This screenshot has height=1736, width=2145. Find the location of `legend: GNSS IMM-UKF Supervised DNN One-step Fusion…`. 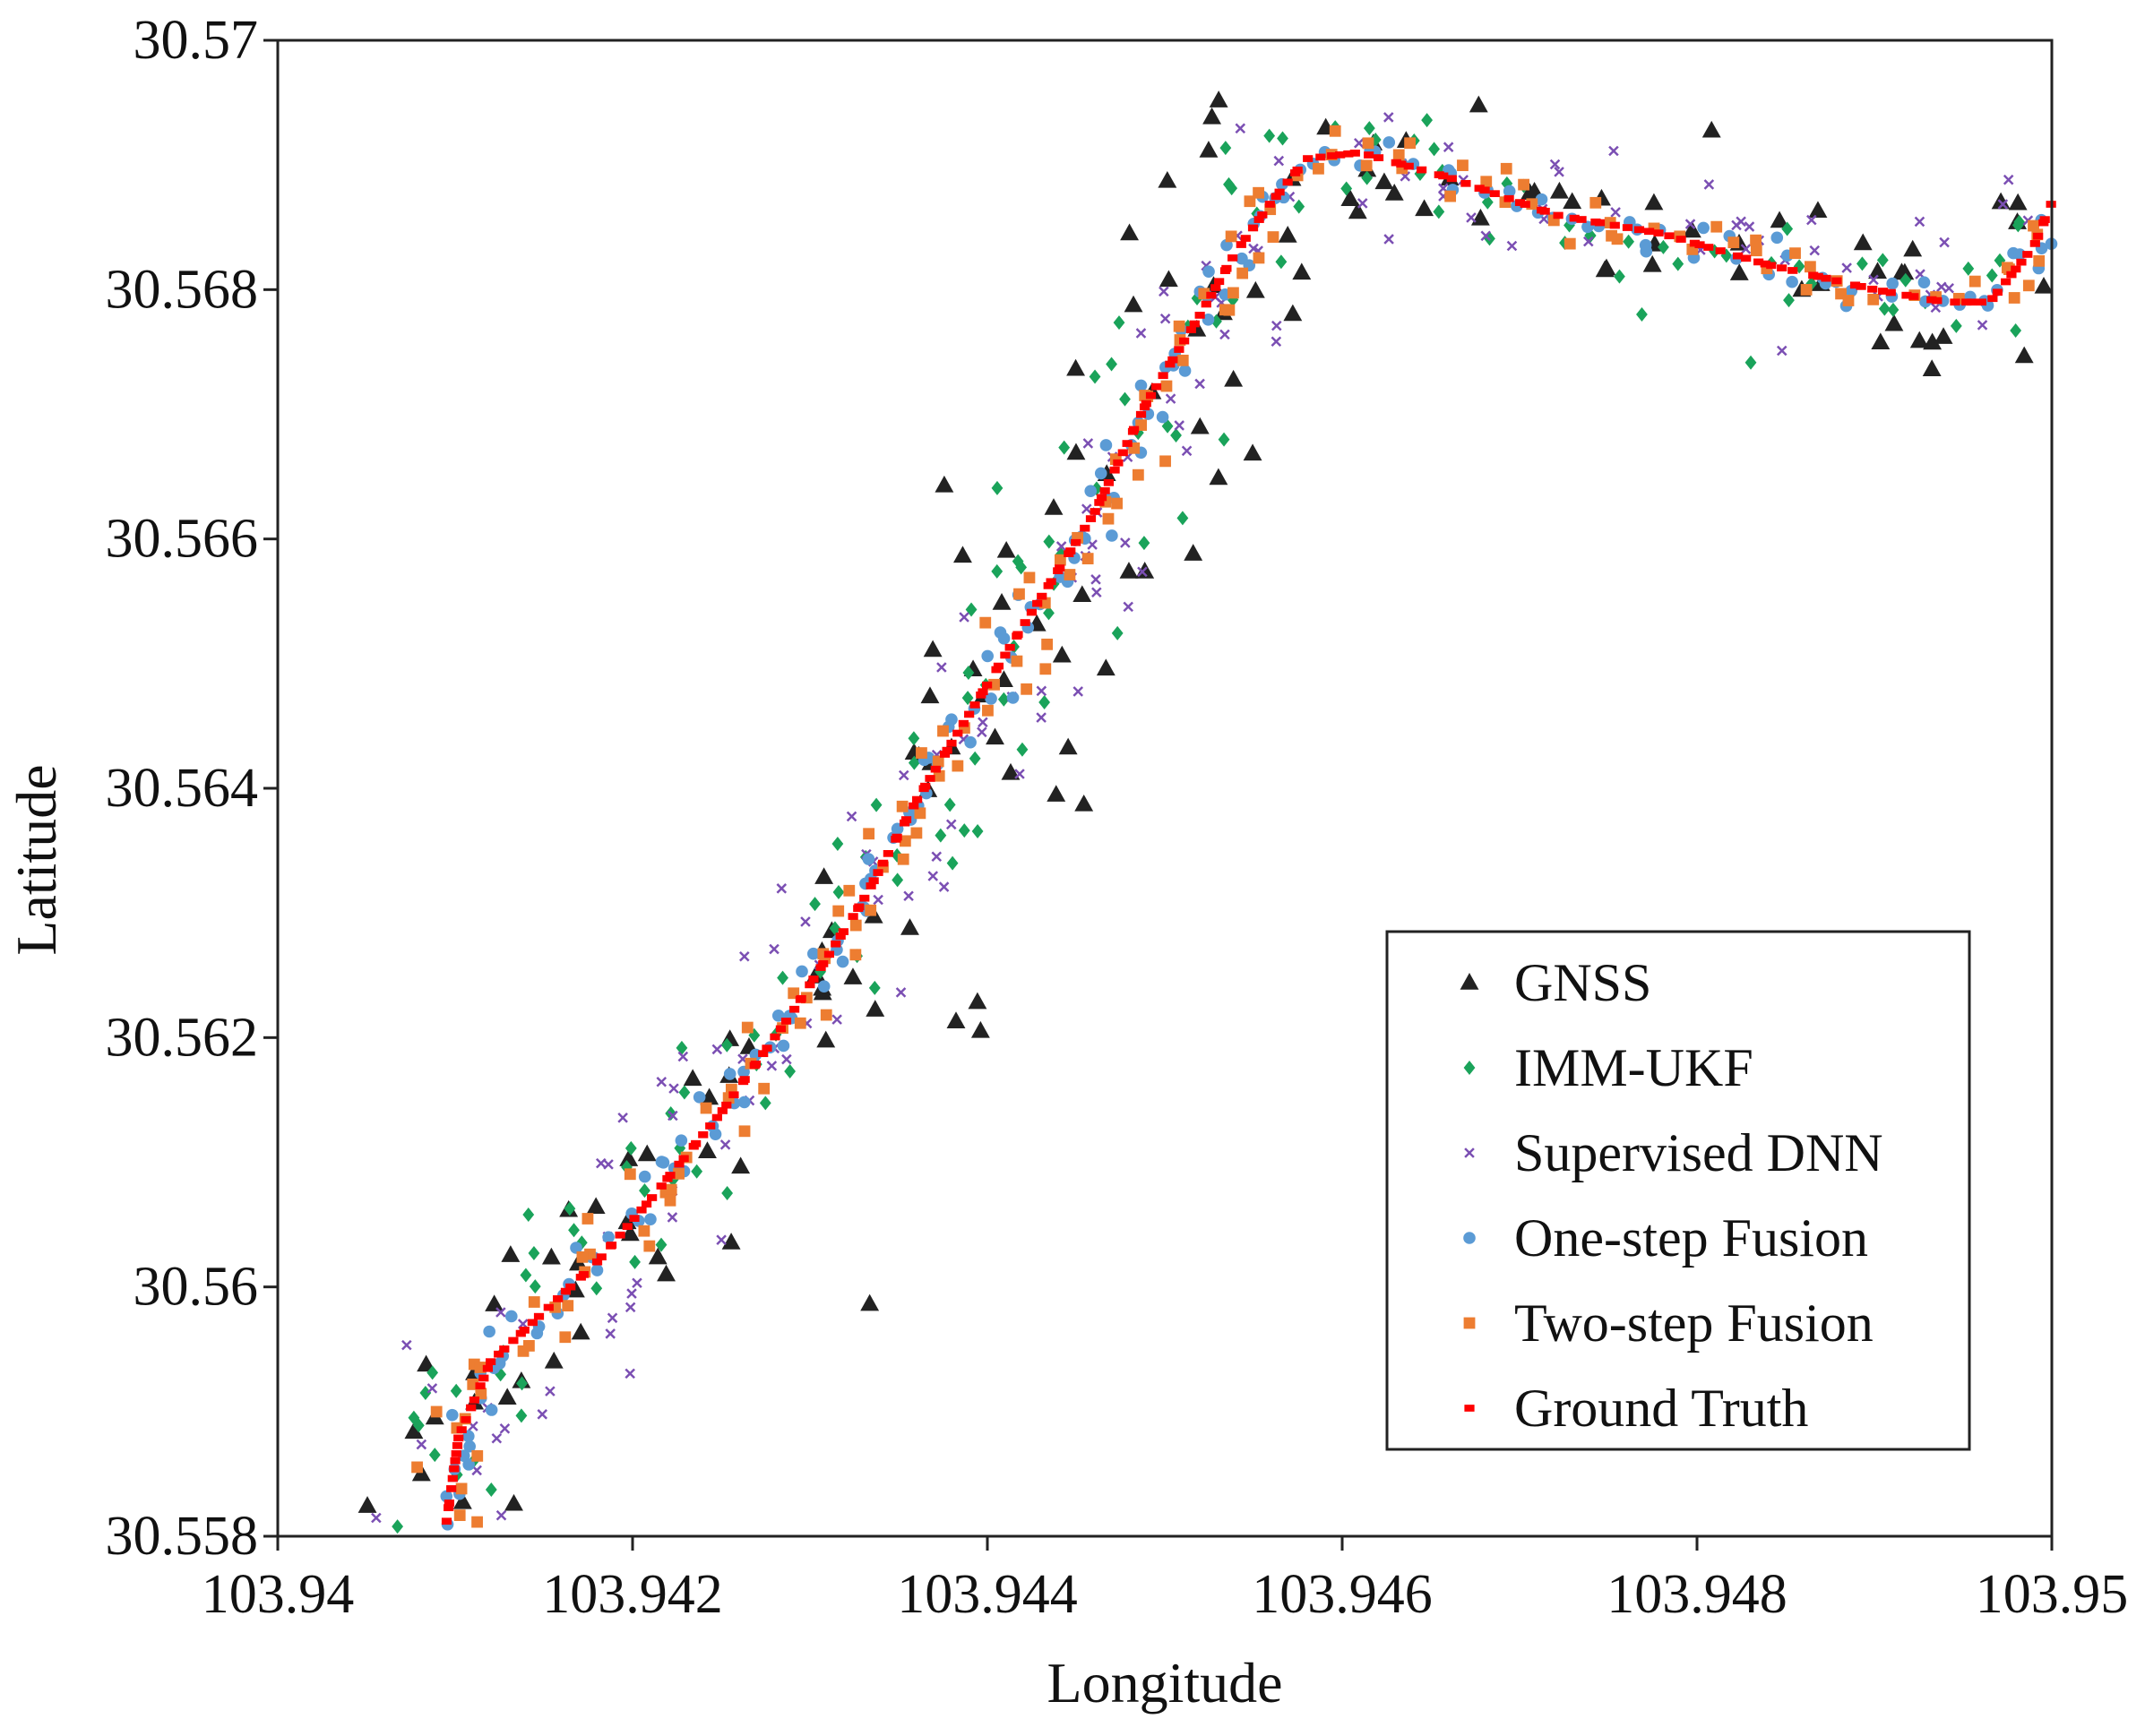

legend: GNSS IMM-UKF Supervised DNN One-step Fusion… is located at coordinates (1678, 1190).